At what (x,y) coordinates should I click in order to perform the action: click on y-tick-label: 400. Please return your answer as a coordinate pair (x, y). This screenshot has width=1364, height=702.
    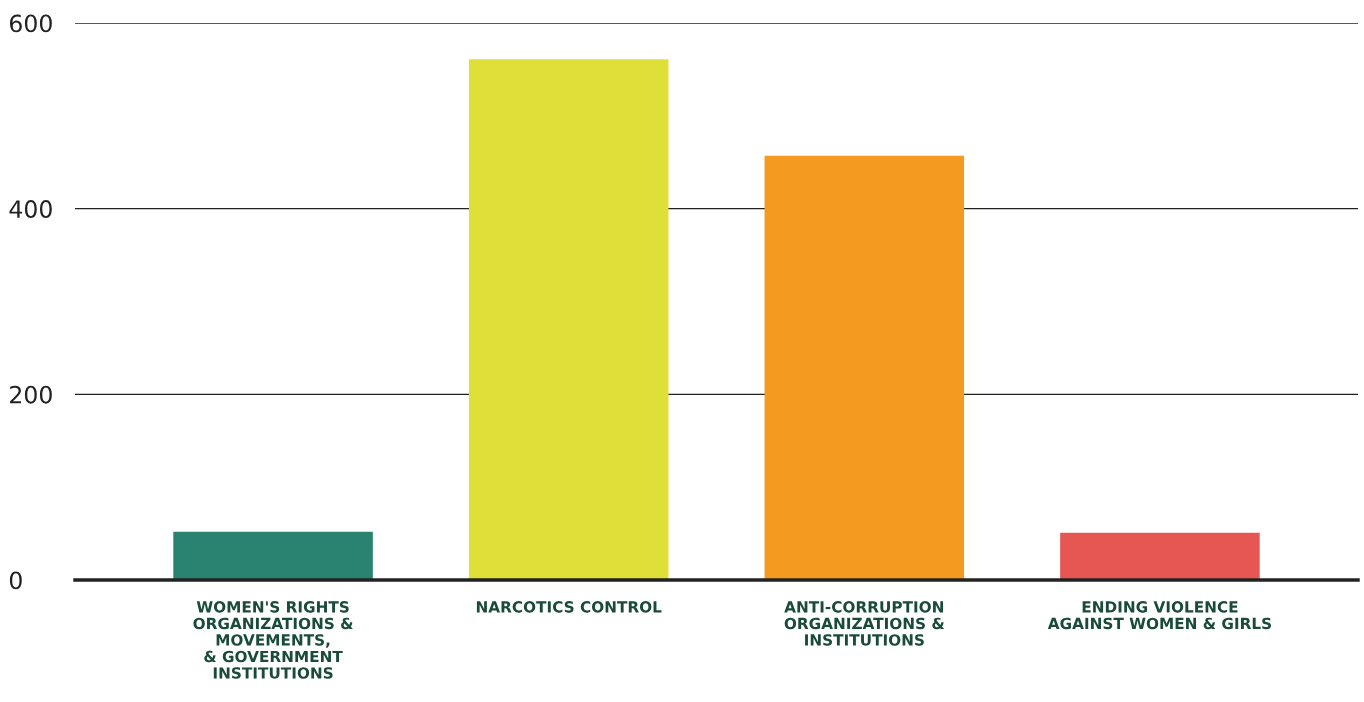
    Looking at the image, I should click on (30, 209).